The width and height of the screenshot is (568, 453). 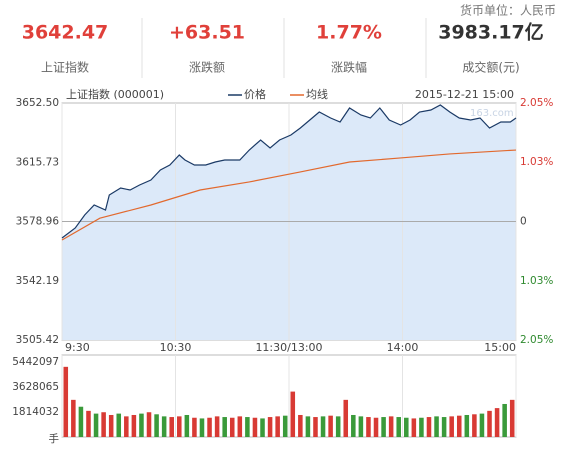 I want to click on volume-unit: 手, so click(x=54, y=438).